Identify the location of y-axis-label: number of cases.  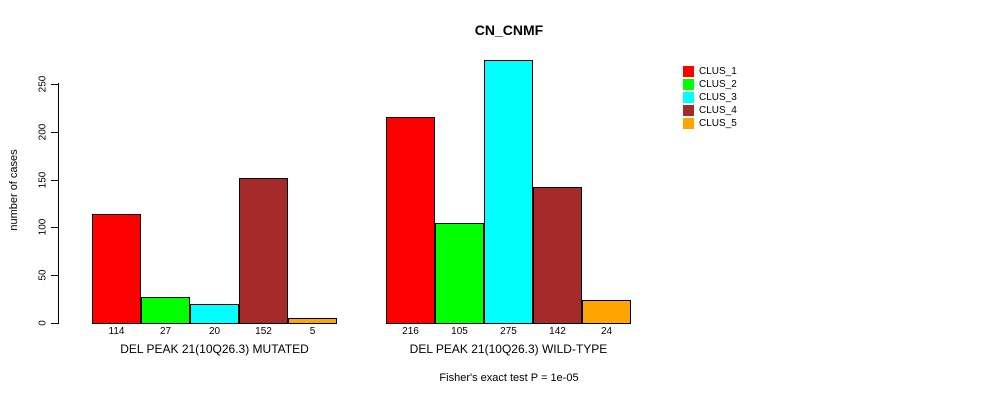
(14, 190).